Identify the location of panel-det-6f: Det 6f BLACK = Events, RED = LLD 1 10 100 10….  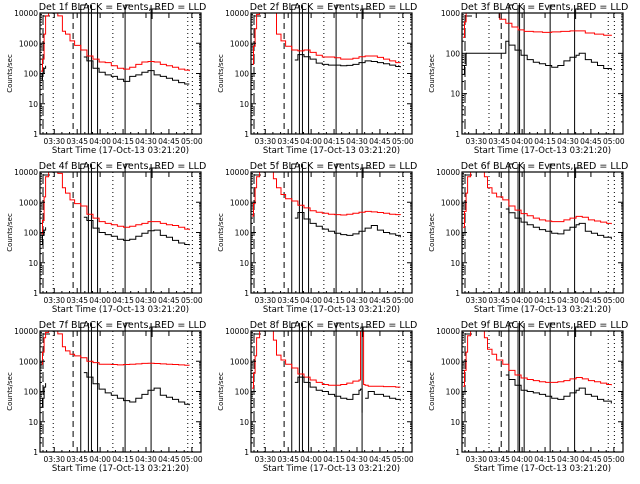
(528, 238).